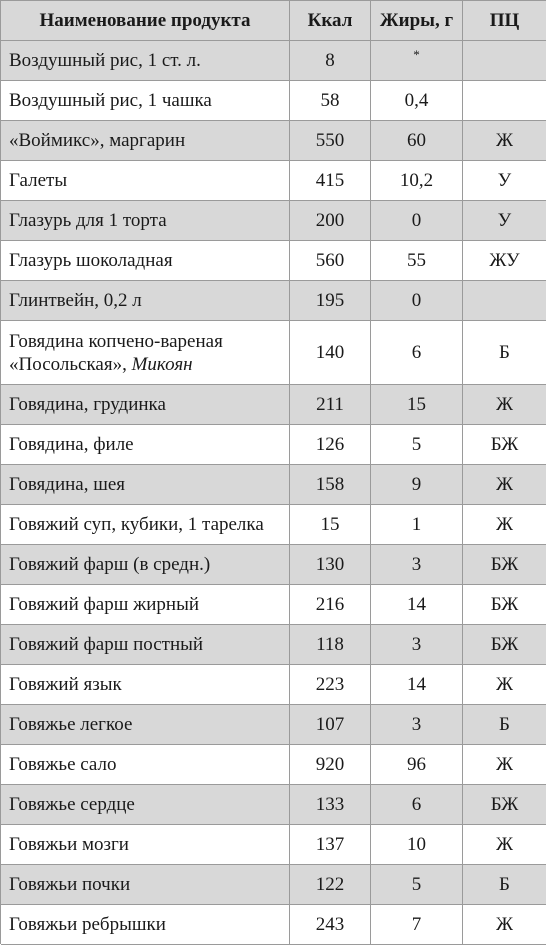 The image size is (546, 945). Describe the element at coordinates (145, 484) in the screenshot. I see `row-name: Говядина, шея` at that location.